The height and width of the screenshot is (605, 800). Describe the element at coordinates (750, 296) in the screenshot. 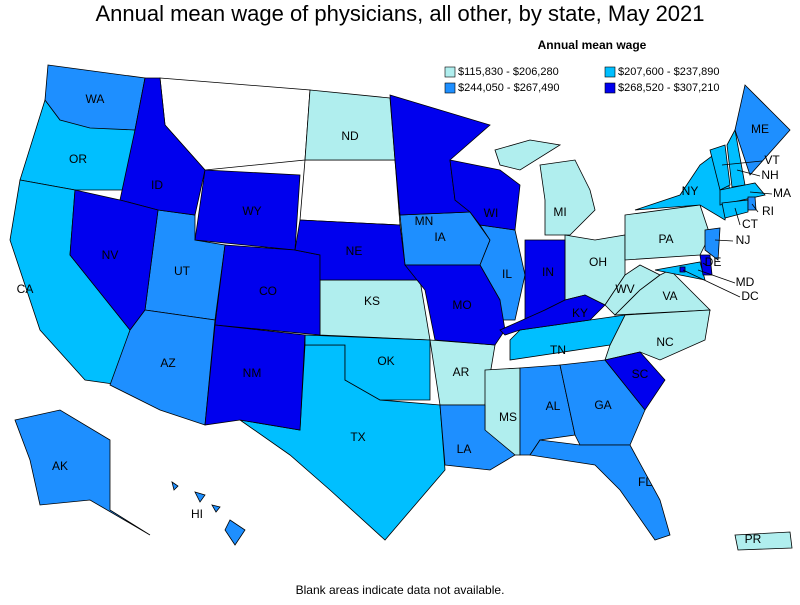

I see `state-label: DC` at that location.